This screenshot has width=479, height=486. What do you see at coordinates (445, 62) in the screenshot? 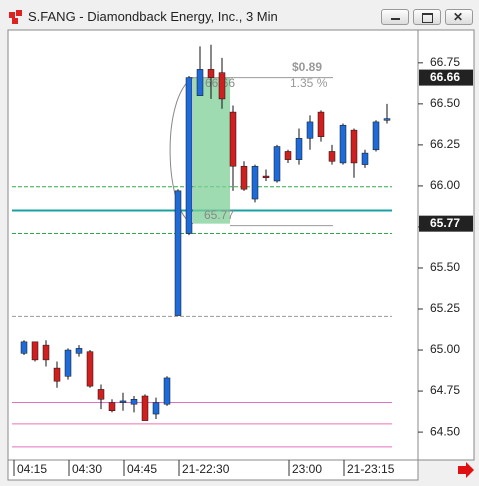
I see `y-tick-label: 66.75` at bounding box center [445, 62].